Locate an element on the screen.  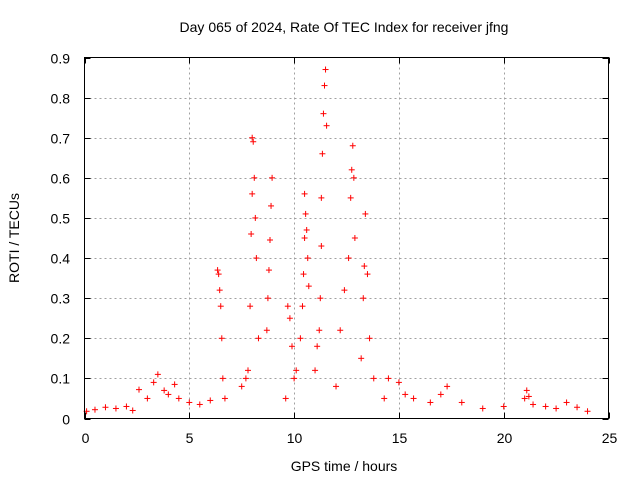
y-tick-label: 0.6 is located at coordinates (61, 179).